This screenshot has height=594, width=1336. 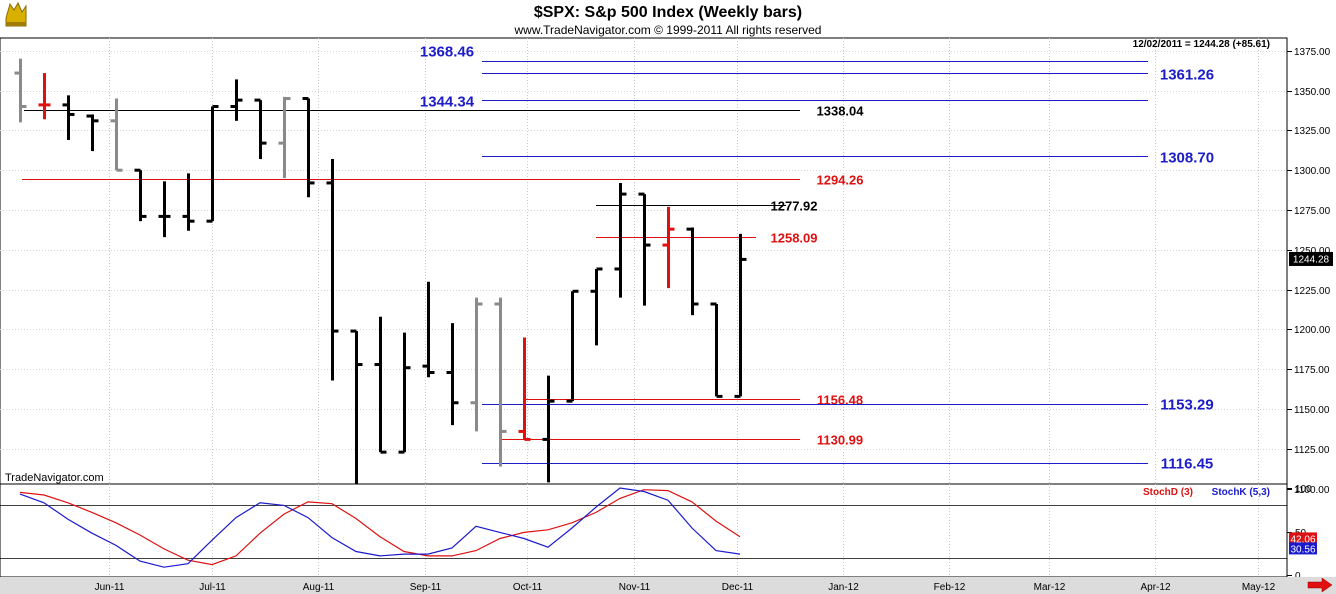 What do you see at coordinates (635, 587) in the screenshot?
I see `x-tick-label: Nov-11` at bounding box center [635, 587].